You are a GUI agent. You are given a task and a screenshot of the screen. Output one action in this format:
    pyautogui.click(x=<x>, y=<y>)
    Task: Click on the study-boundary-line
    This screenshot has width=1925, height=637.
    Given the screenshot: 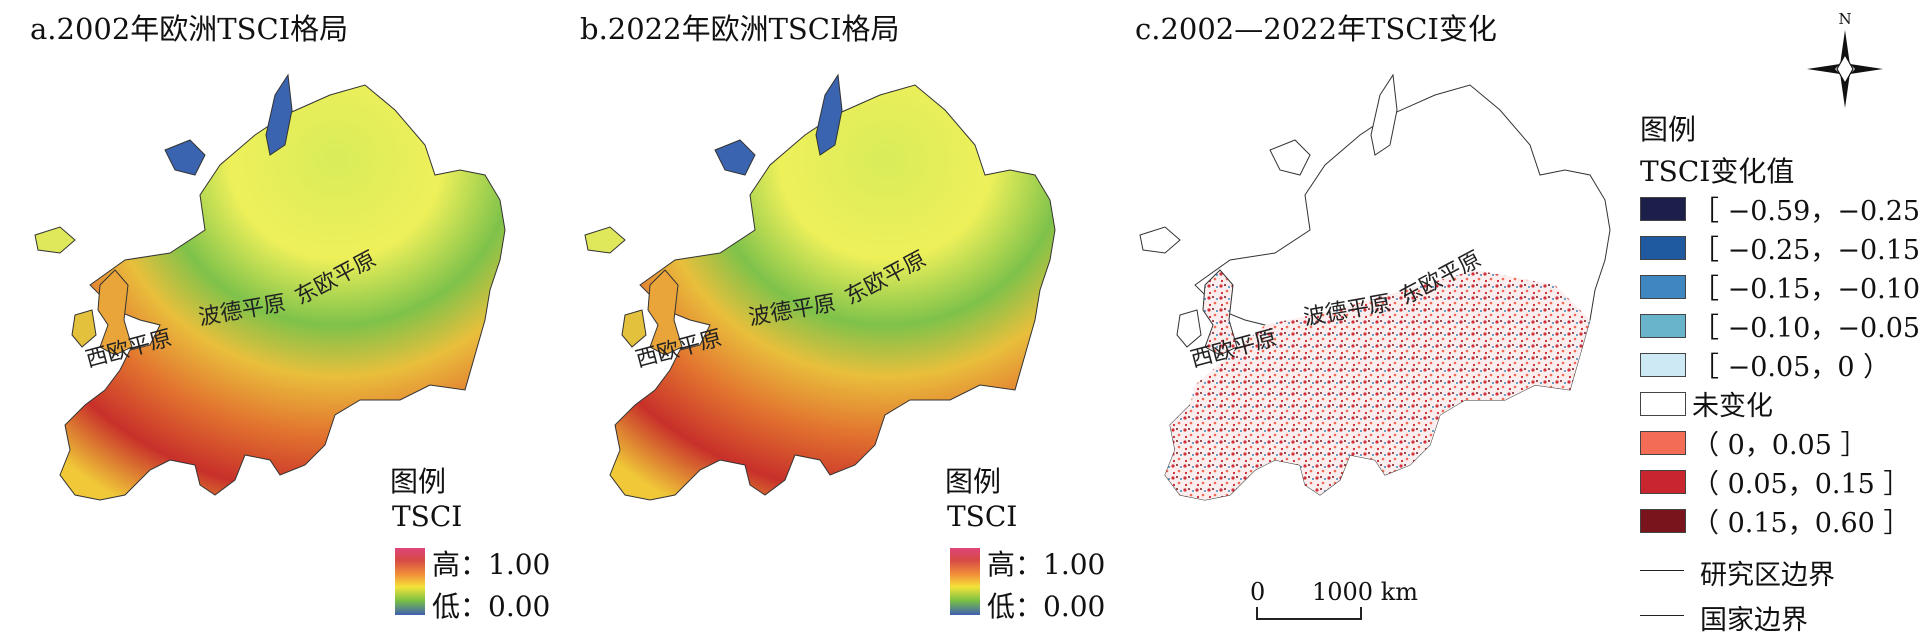 What is the action you would take?
    pyautogui.click(x=1662, y=570)
    